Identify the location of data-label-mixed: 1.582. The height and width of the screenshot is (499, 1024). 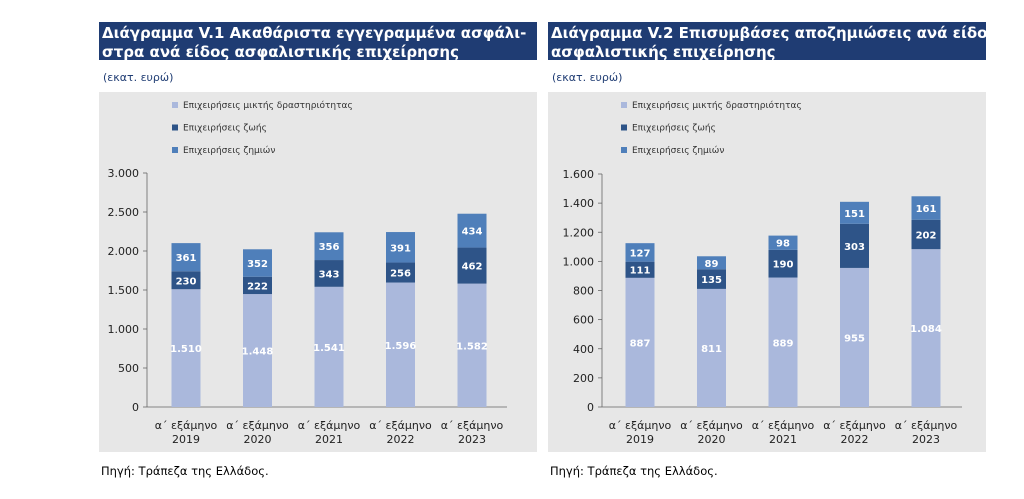
(472, 346).